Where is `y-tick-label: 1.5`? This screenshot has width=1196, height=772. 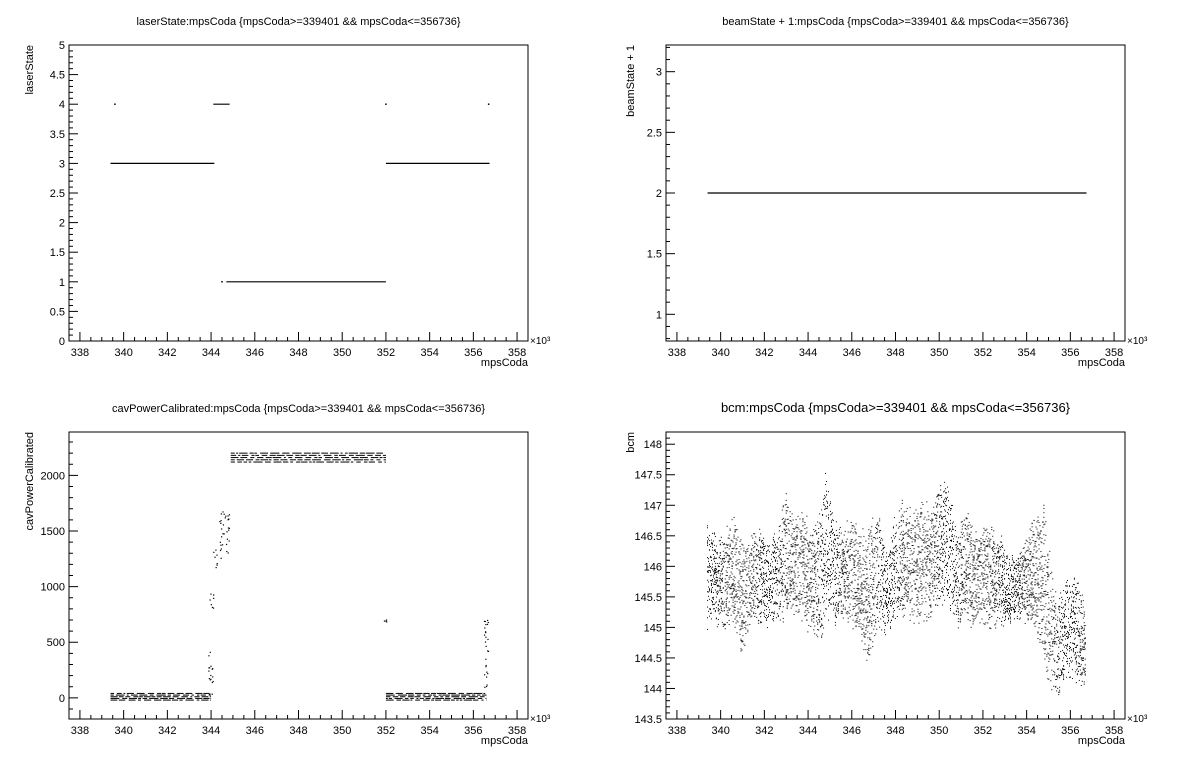
y-tick-label: 1.5 is located at coordinates (654, 255).